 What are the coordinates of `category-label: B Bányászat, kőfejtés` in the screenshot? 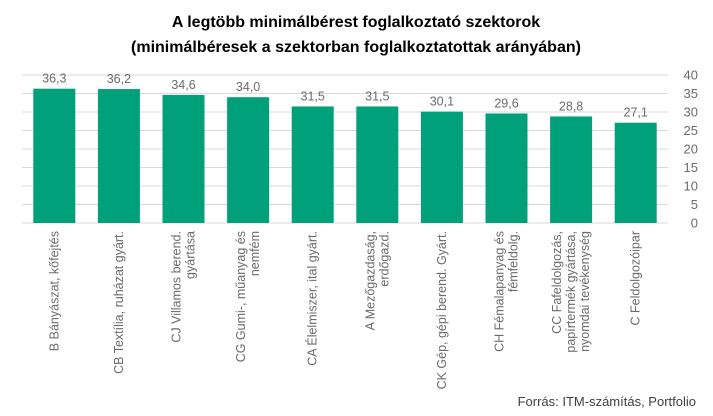 It's located at (54, 291).